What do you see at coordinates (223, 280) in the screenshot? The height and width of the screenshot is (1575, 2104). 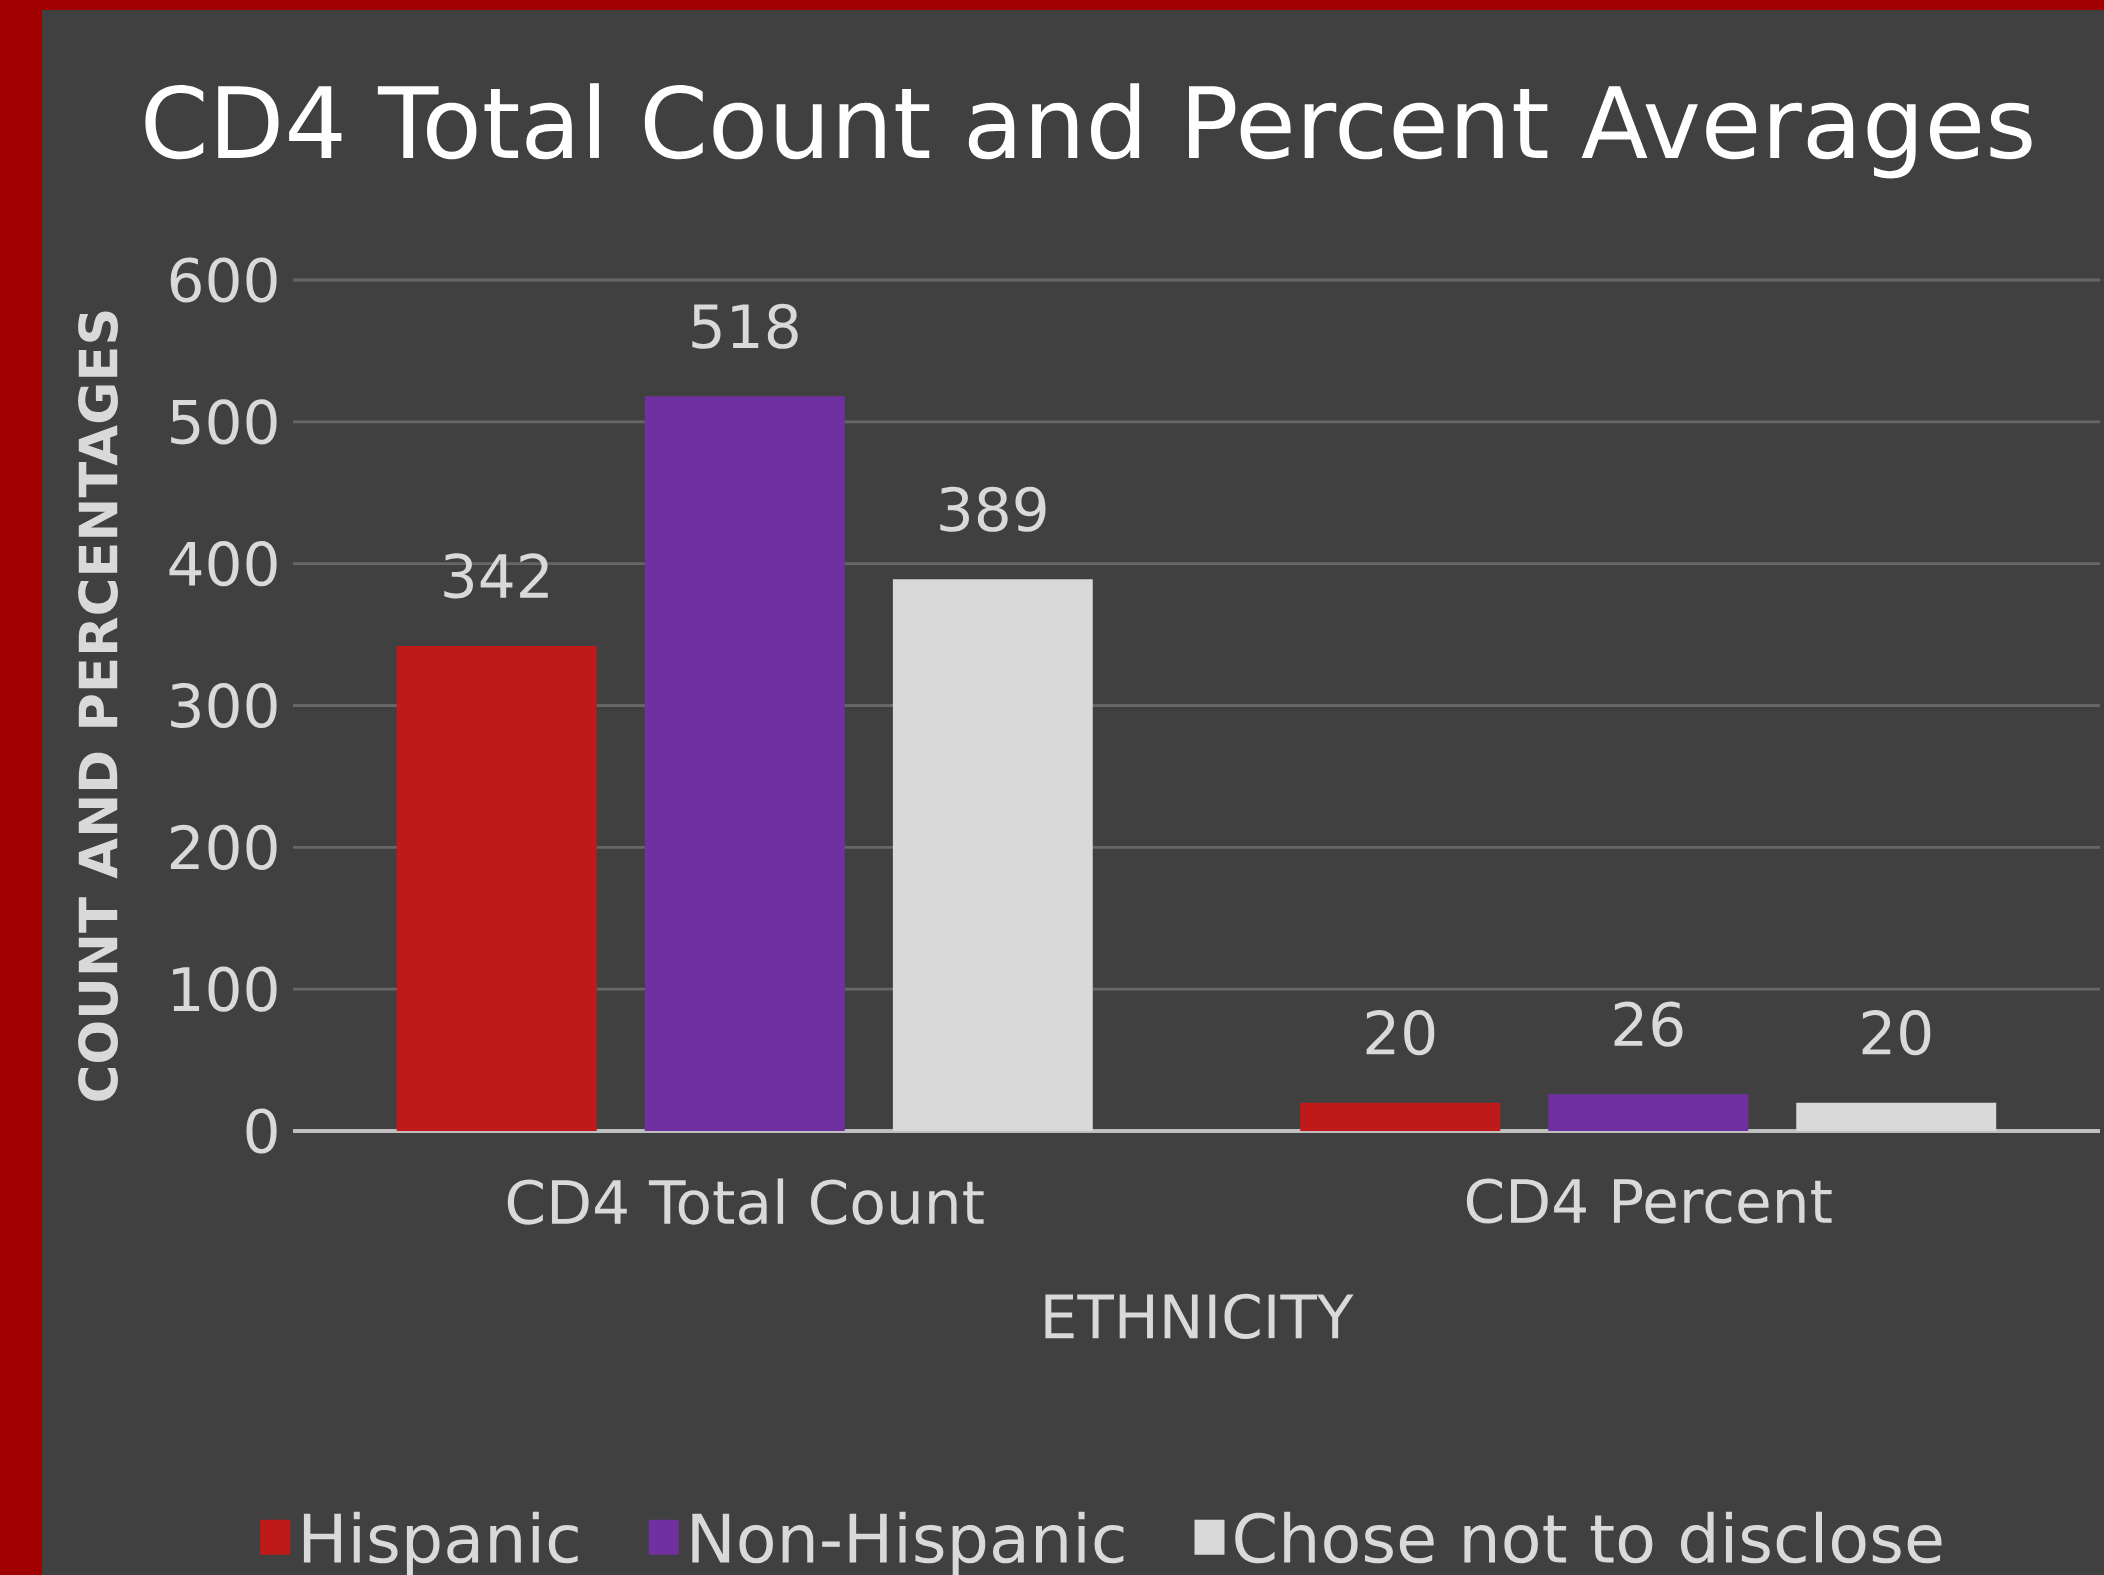 I see `y-tick-label: 600` at bounding box center [223, 280].